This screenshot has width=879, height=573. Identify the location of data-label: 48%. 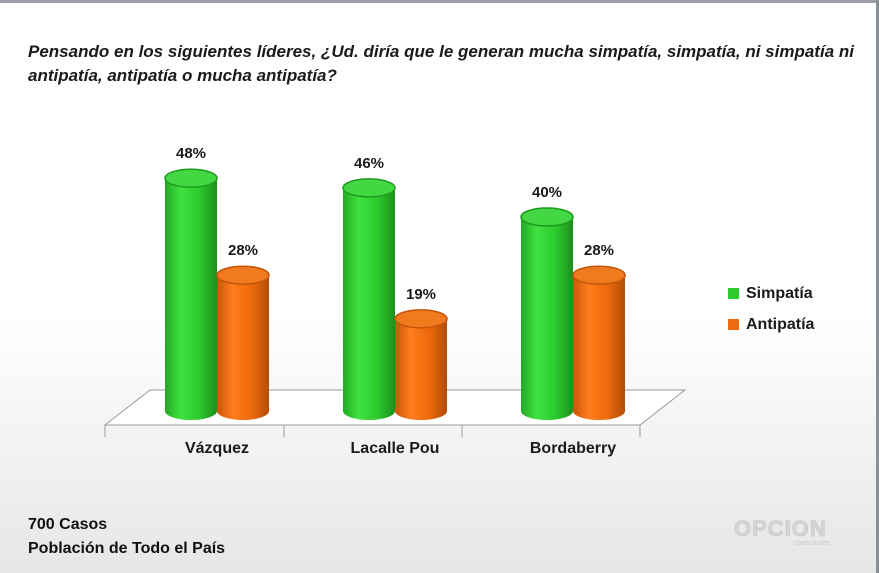
(191, 153).